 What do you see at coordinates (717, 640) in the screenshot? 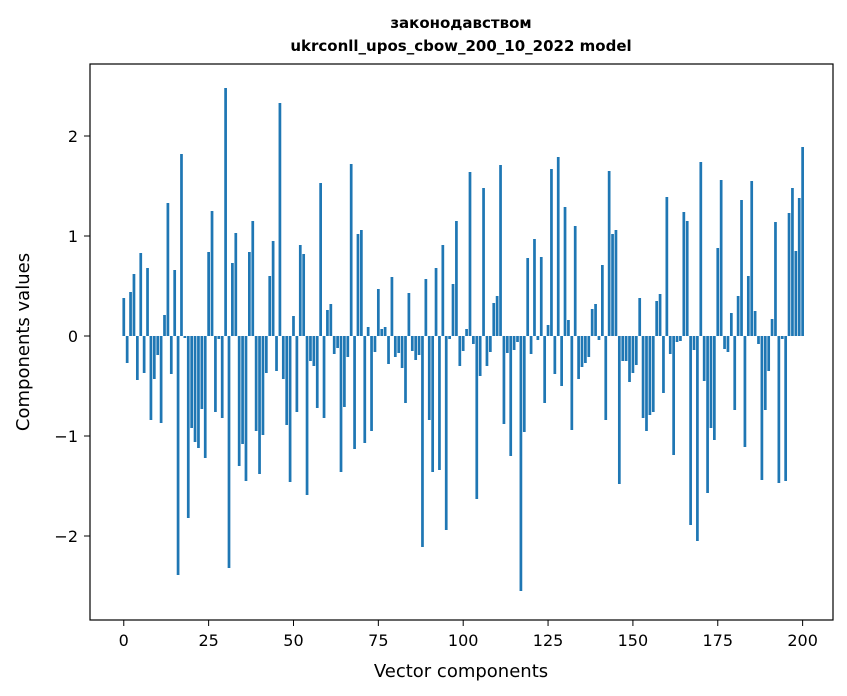
I see `x-tick-label: 175` at bounding box center [717, 640].